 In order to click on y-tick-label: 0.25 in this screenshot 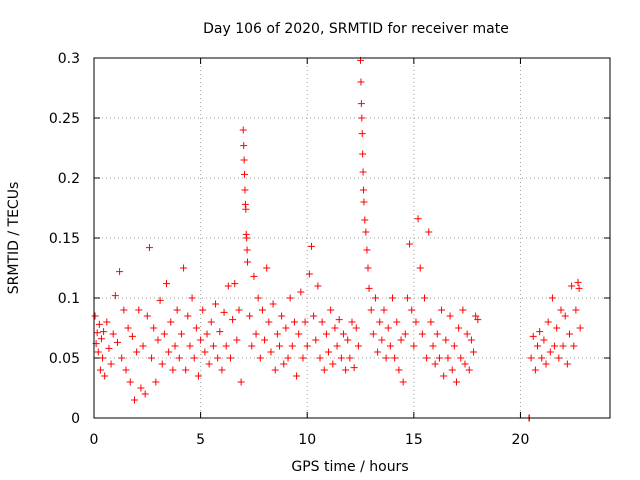, I will do `click(64, 119)`.